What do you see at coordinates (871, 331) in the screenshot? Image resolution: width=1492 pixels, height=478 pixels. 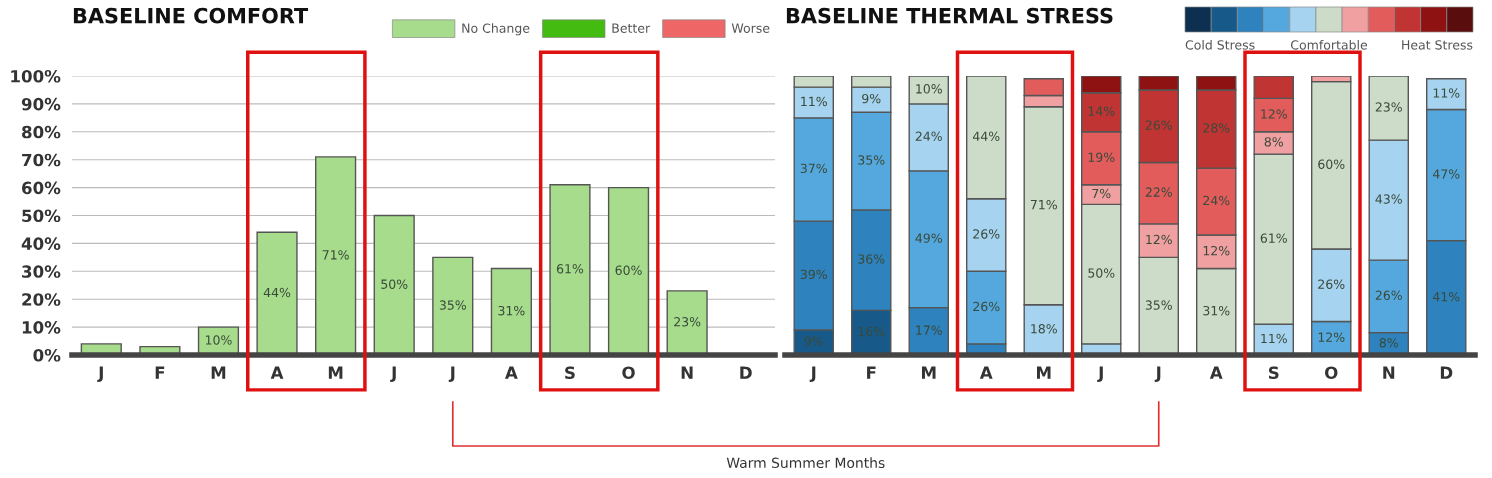 I see `data-label: 16%` at bounding box center [871, 331].